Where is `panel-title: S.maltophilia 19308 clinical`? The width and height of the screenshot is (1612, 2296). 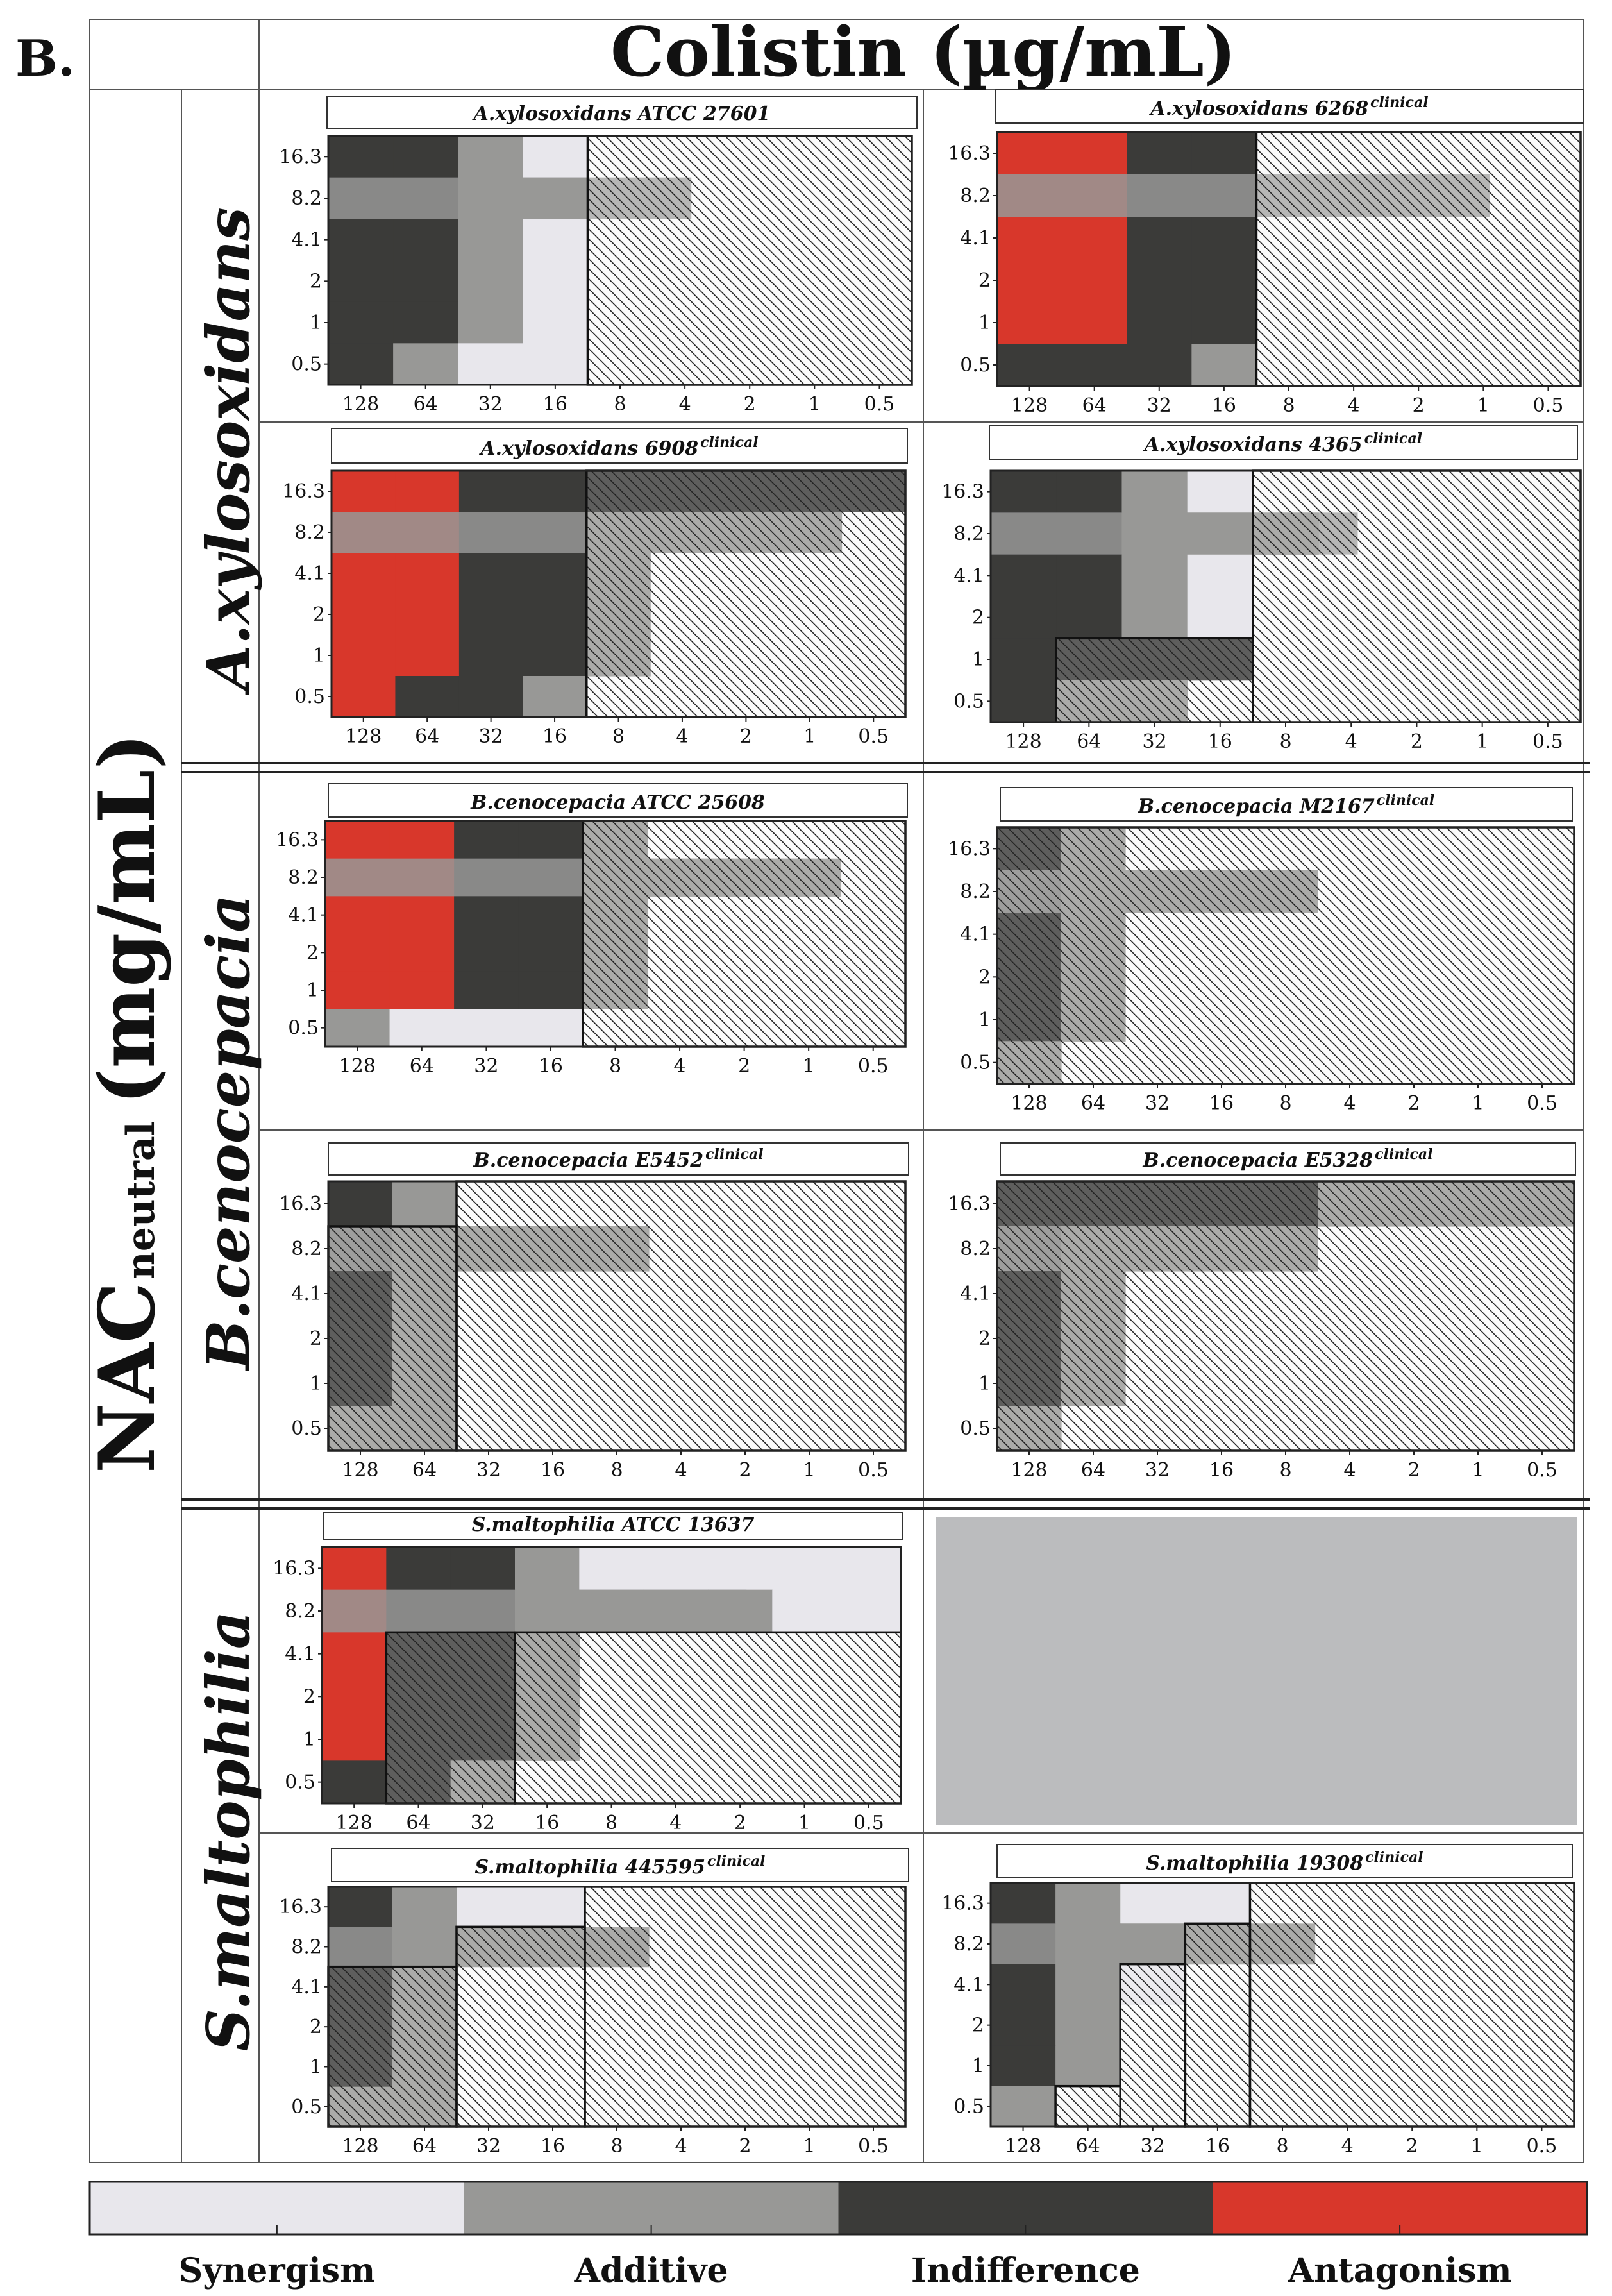 panel-title: S.maltophilia 19308 clinical is located at coordinates (1284, 1862).